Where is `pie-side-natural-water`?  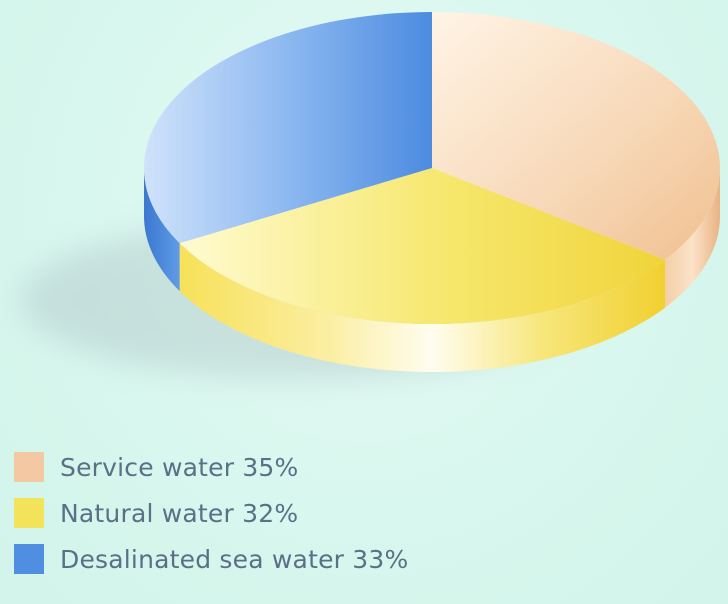
pie-side-natural-water is located at coordinates (422, 307).